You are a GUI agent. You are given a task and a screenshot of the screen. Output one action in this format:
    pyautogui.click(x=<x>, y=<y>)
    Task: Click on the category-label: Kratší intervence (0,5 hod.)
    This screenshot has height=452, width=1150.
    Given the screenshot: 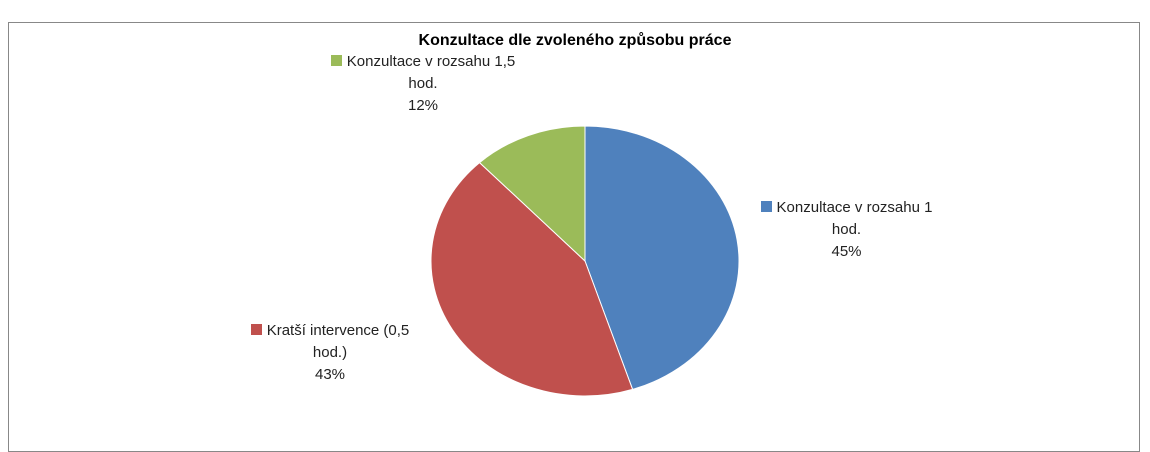 What is the action you would take?
    pyautogui.click(x=338, y=341)
    